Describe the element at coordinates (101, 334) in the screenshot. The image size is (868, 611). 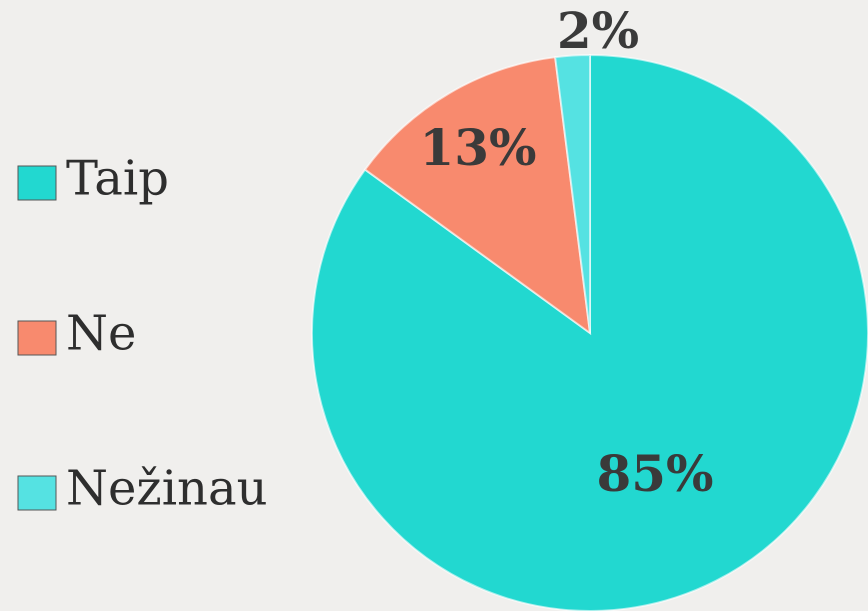
I see `legend-text: Ne` at that location.